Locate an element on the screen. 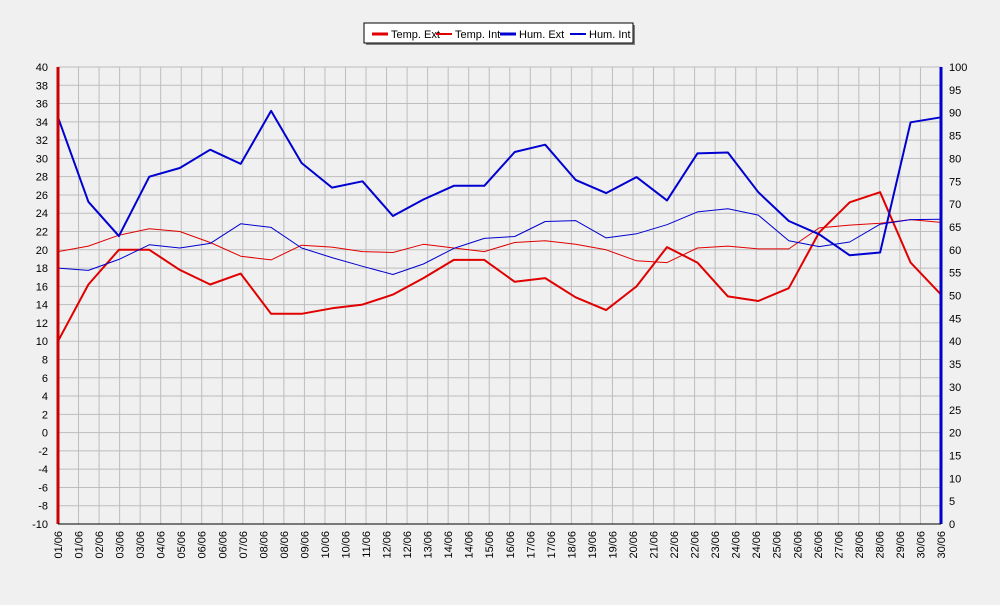 This screenshot has height=605, width=1000. right-tick-label: 100 is located at coordinates (958, 68).